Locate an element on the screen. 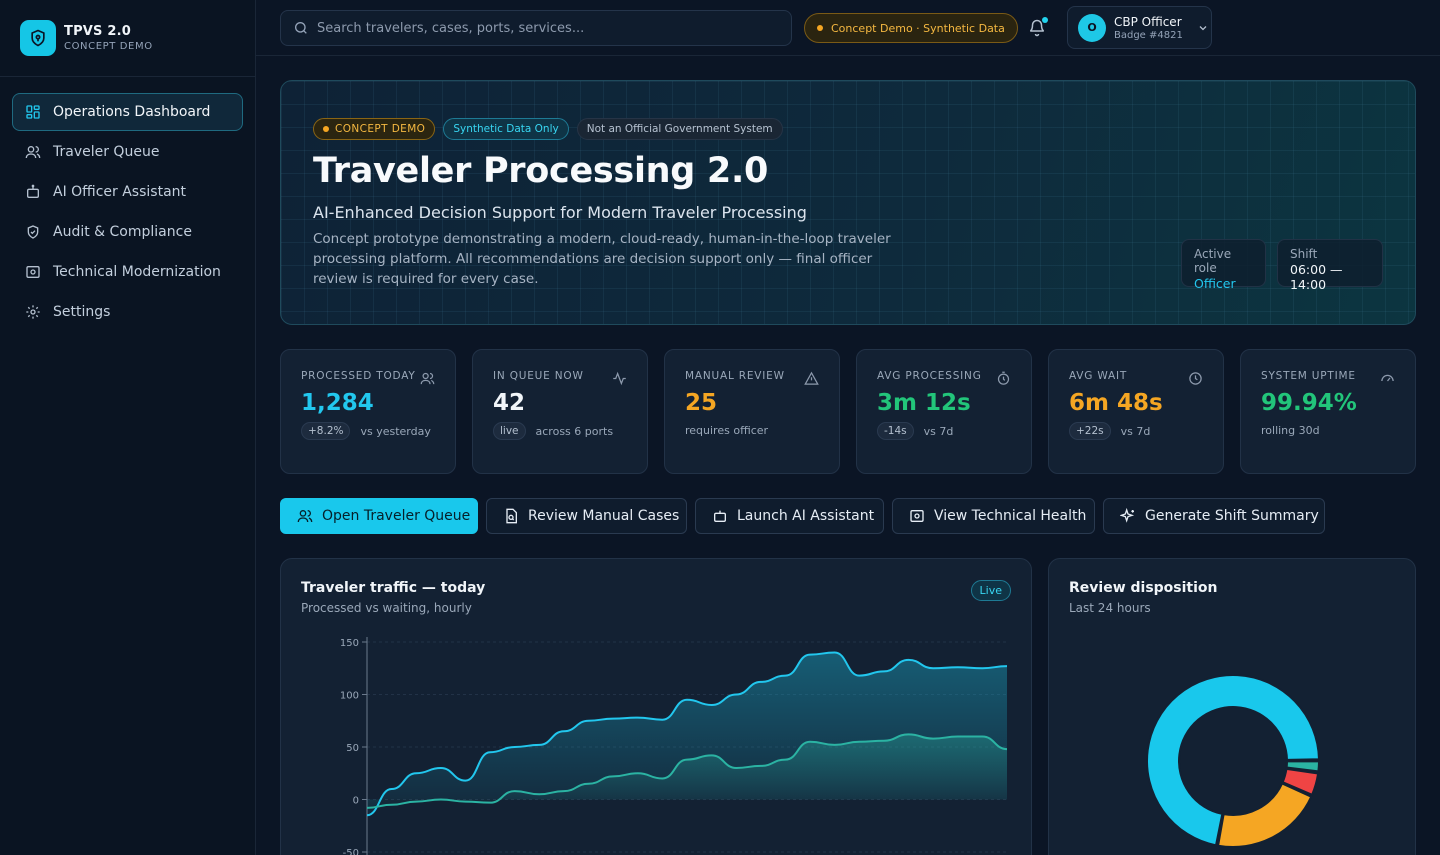  user-menu: O CBP Officer Badge #4821 is located at coordinates (1139, 27).